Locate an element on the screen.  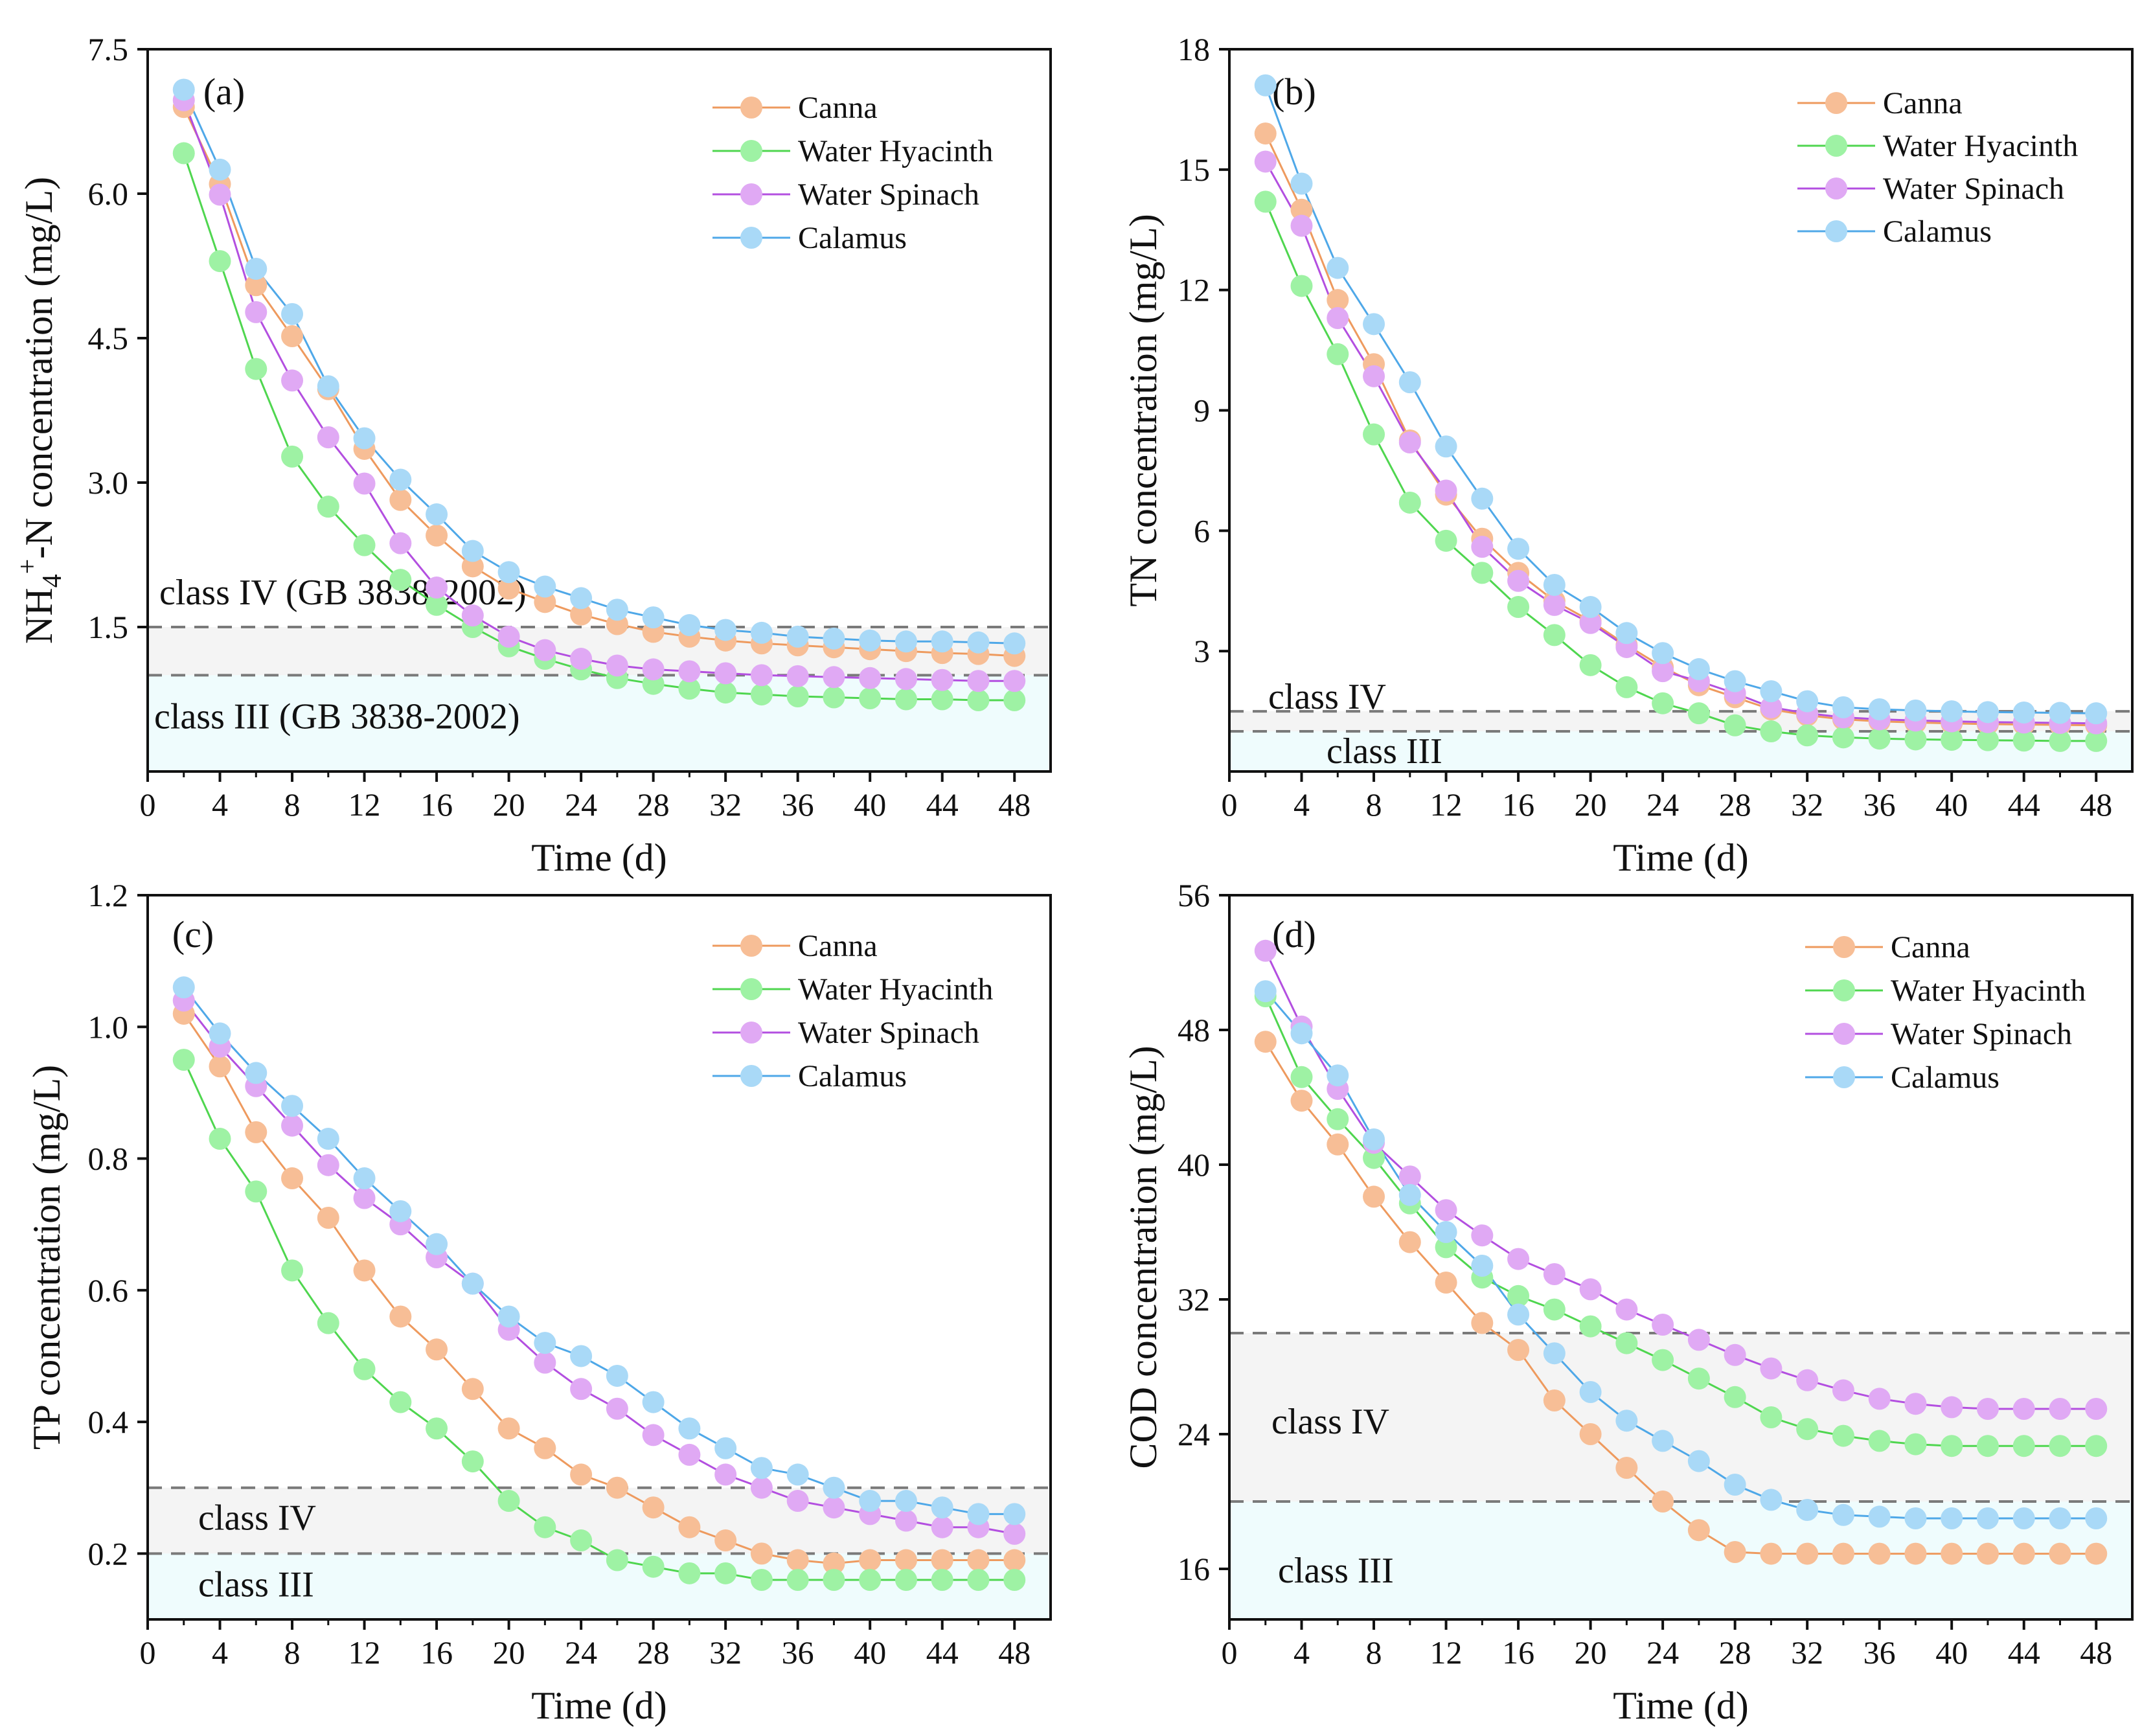
panel-c-x-tick-label: 28 is located at coordinates (654, 1653).